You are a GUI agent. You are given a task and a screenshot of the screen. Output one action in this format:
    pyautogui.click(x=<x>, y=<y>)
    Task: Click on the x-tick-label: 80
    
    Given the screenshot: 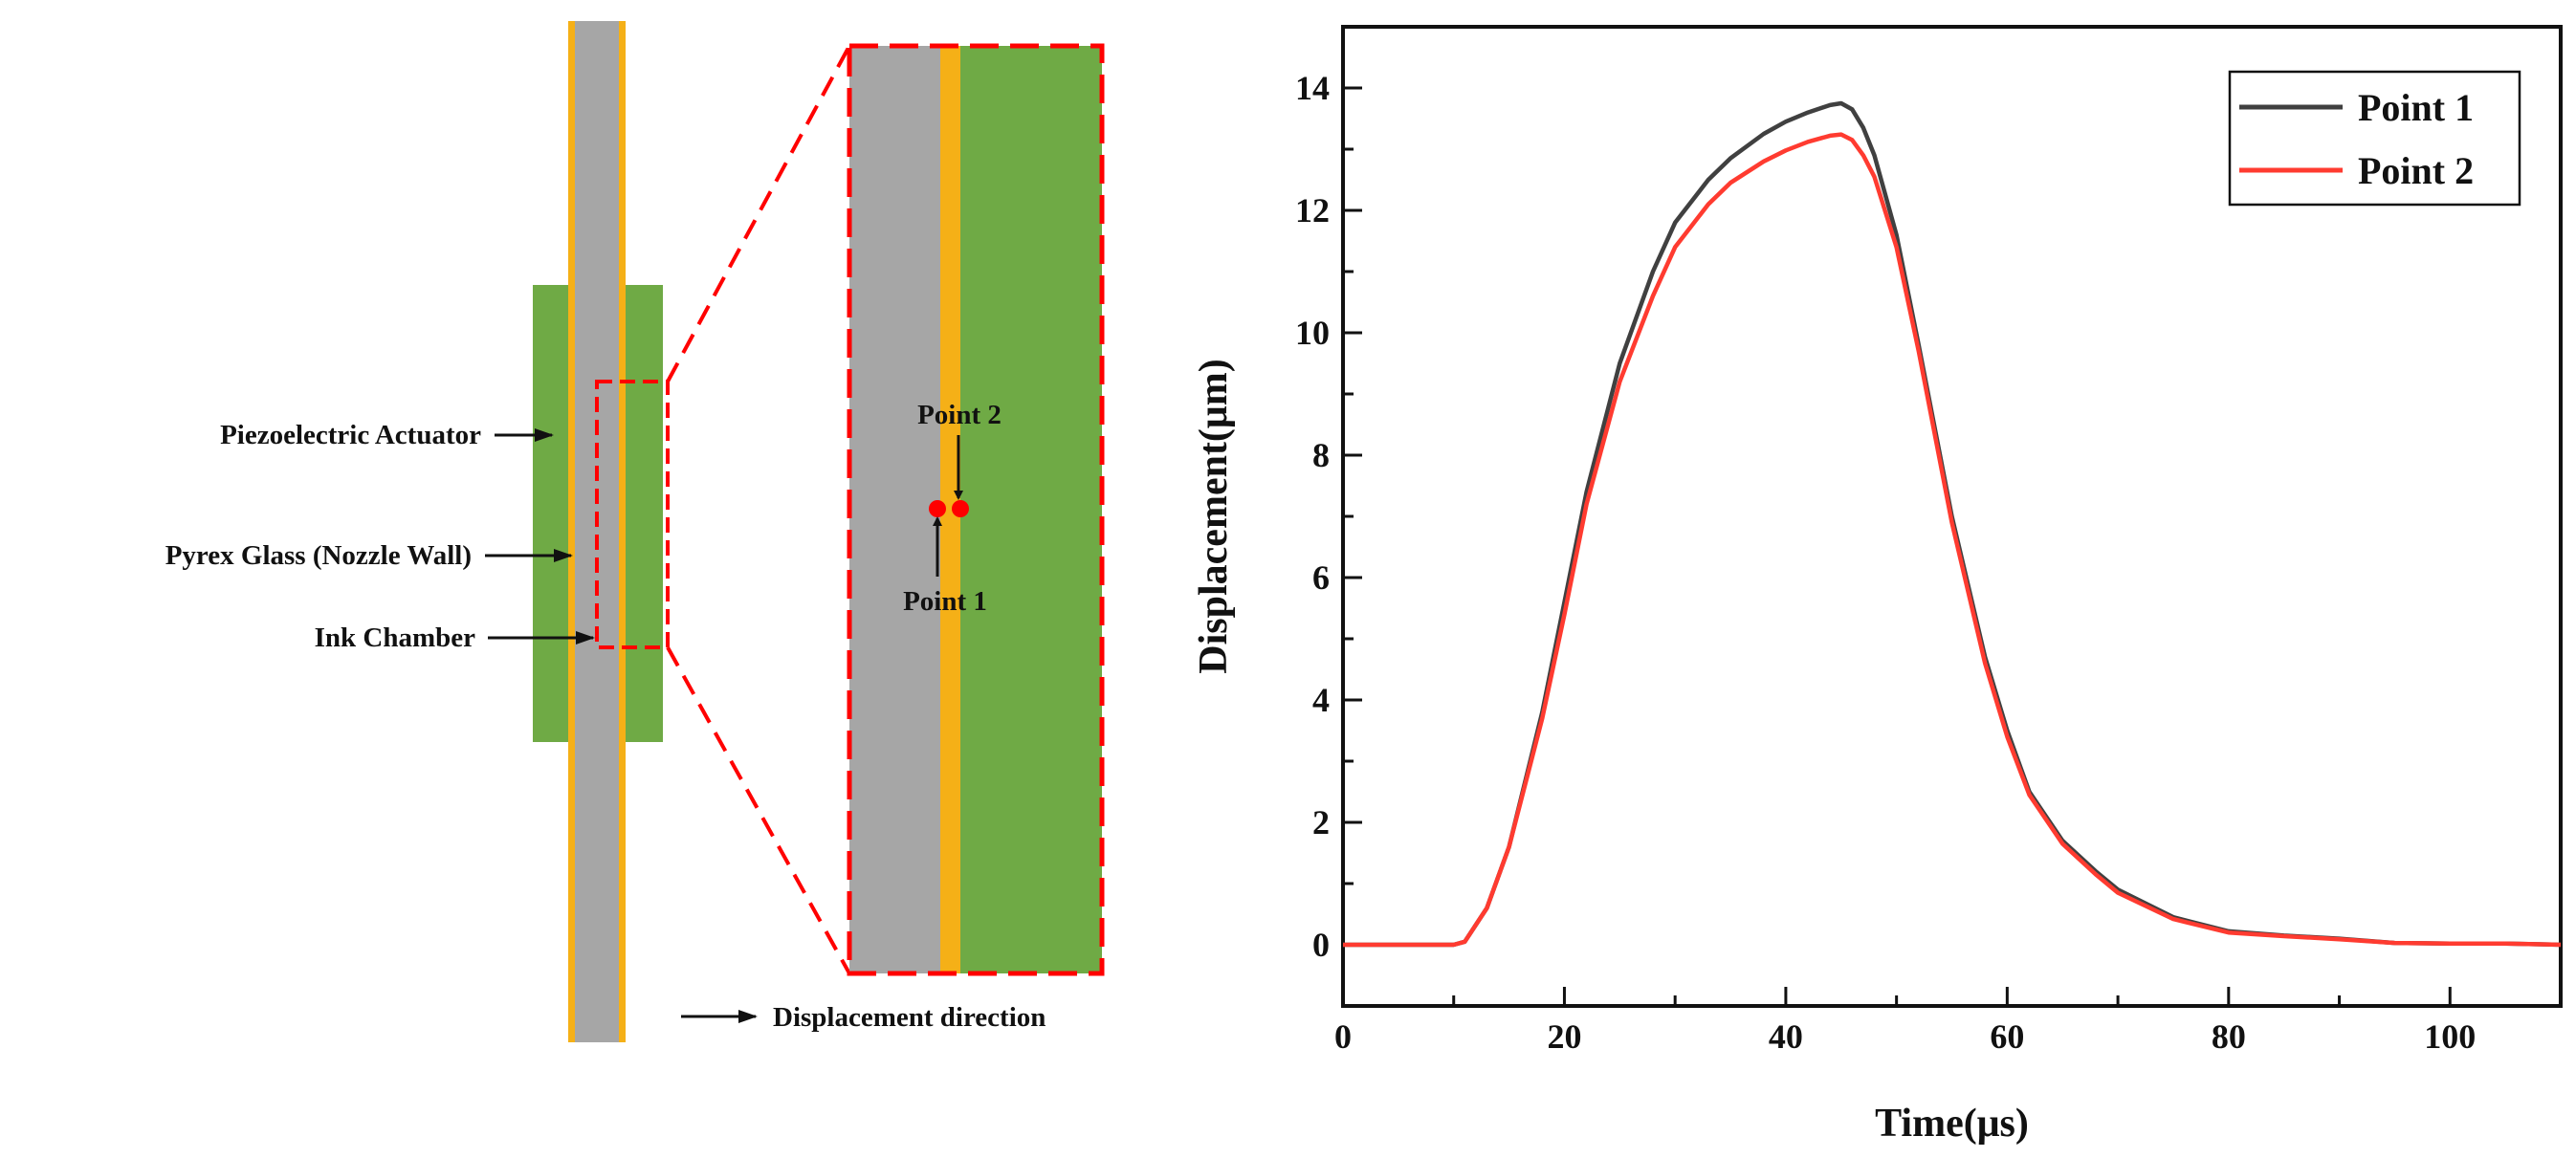 What is the action you would take?
    pyautogui.click(x=2229, y=1036)
    